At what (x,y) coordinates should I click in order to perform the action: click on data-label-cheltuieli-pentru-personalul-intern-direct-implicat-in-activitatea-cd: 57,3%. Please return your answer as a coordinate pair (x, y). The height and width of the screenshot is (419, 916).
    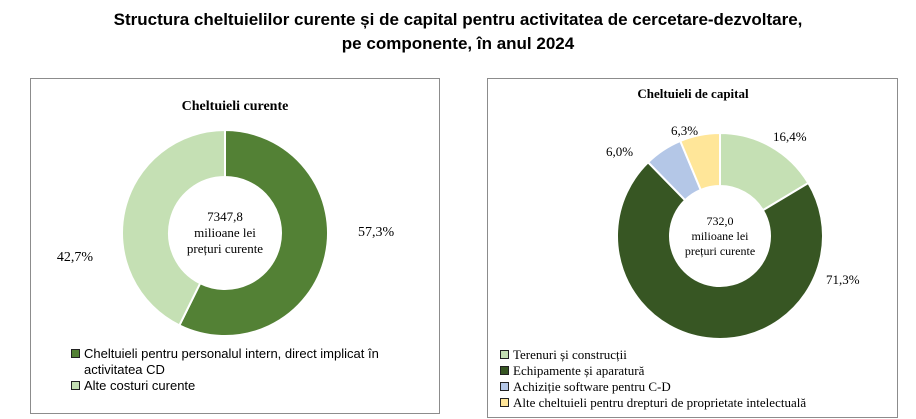
    Looking at the image, I should click on (376, 232).